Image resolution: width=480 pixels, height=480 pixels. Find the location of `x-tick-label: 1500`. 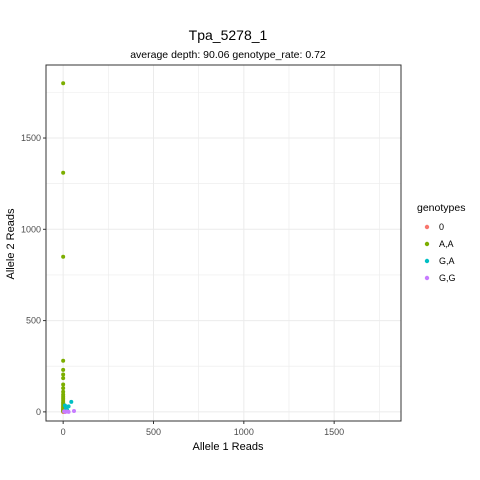

x-tick-label: 1500 is located at coordinates (334, 432).